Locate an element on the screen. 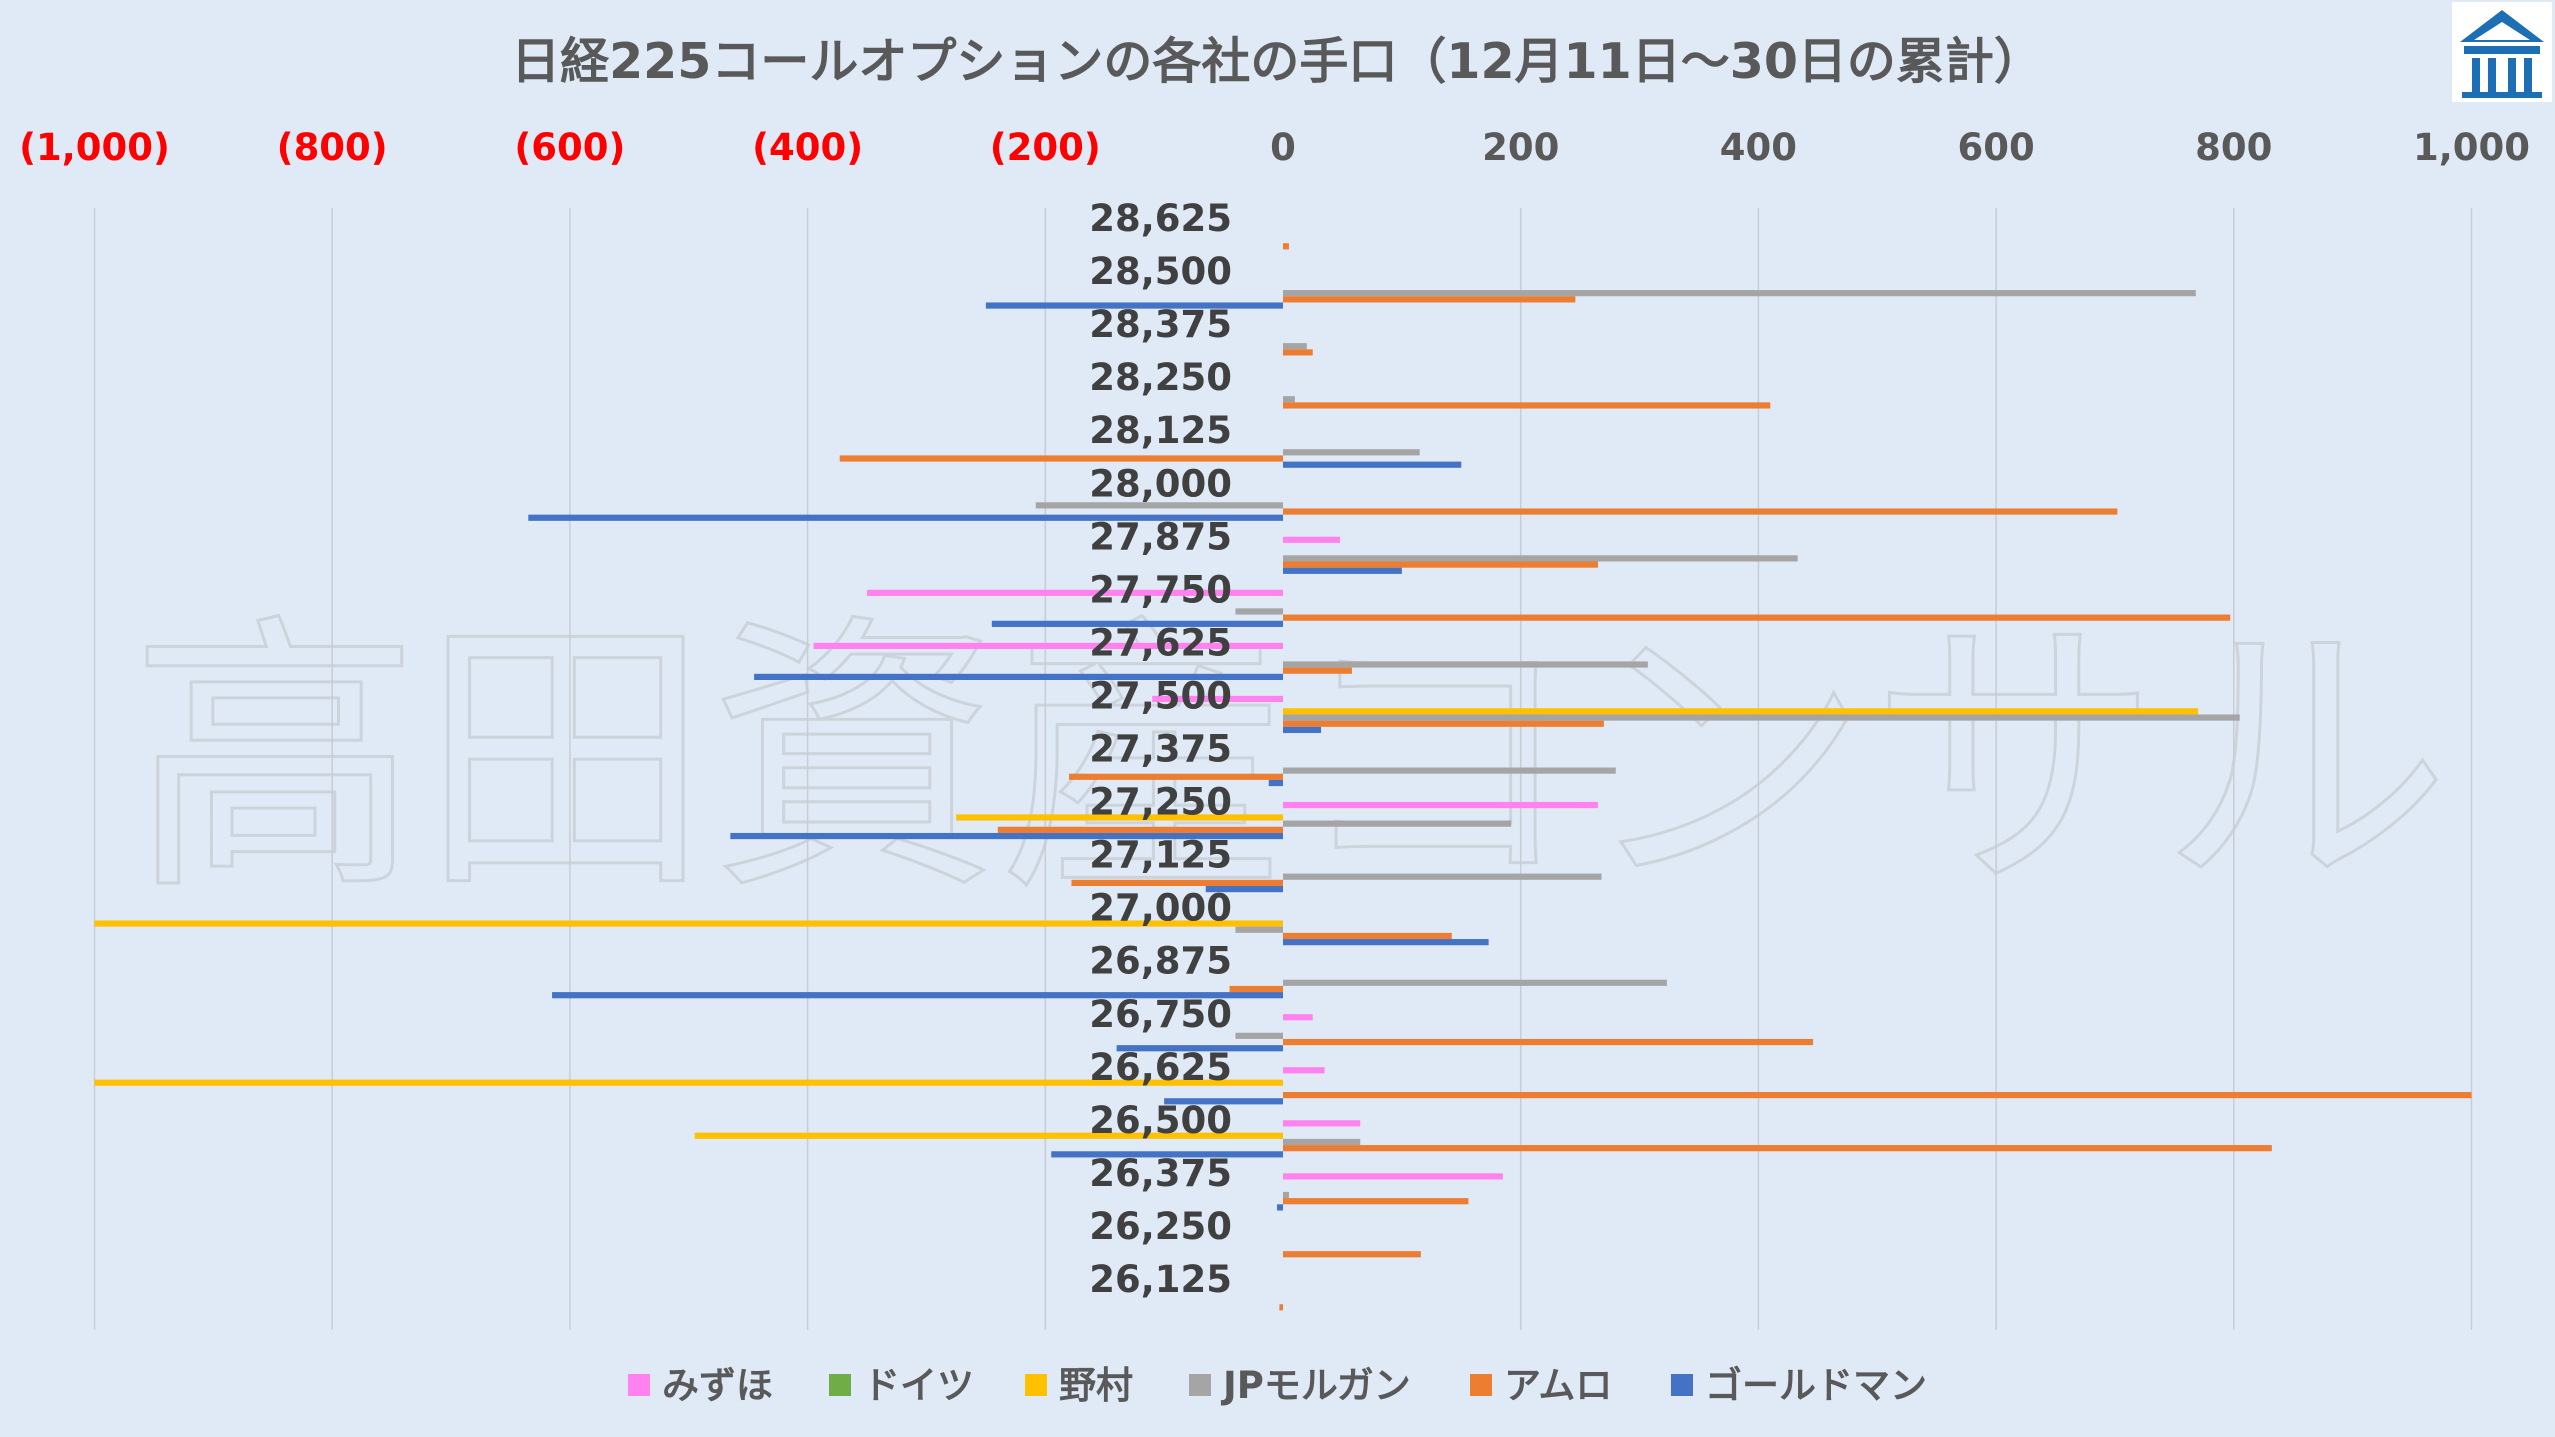  category-label: 26,250 is located at coordinates (1160, 1226).